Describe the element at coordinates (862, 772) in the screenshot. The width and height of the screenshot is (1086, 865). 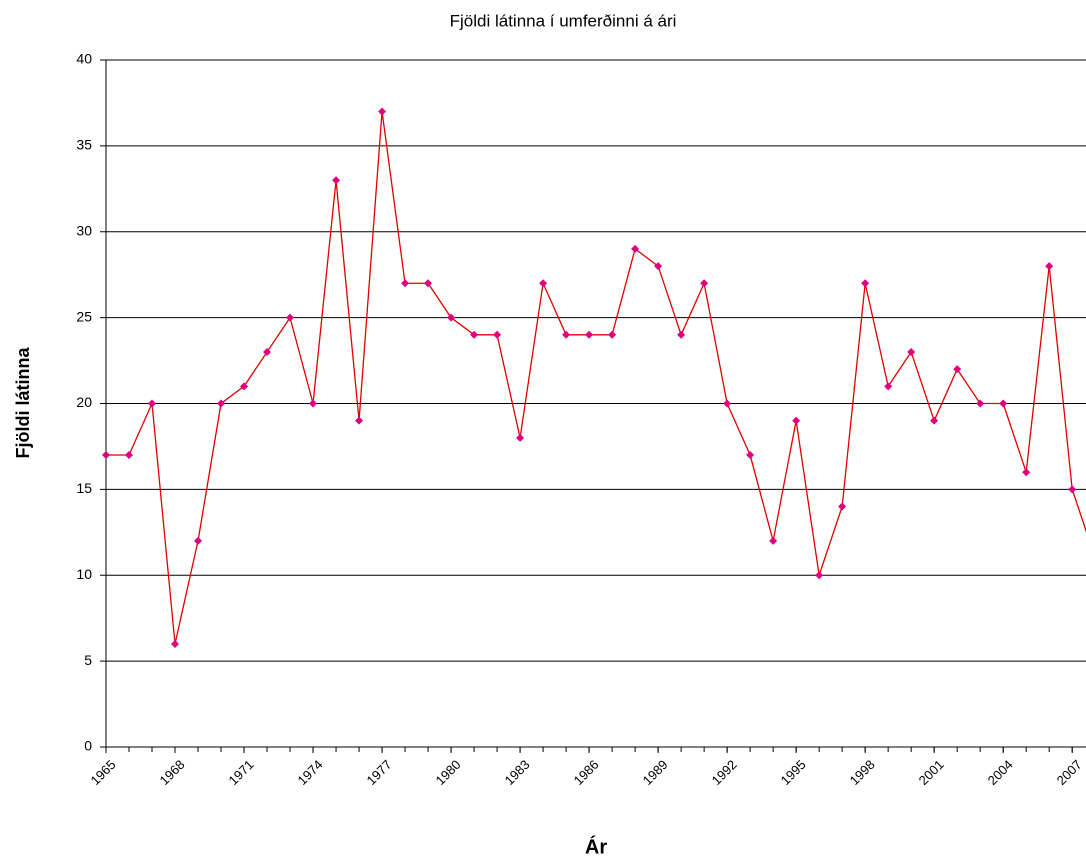
I see `x-tick-label: 1998` at that location.